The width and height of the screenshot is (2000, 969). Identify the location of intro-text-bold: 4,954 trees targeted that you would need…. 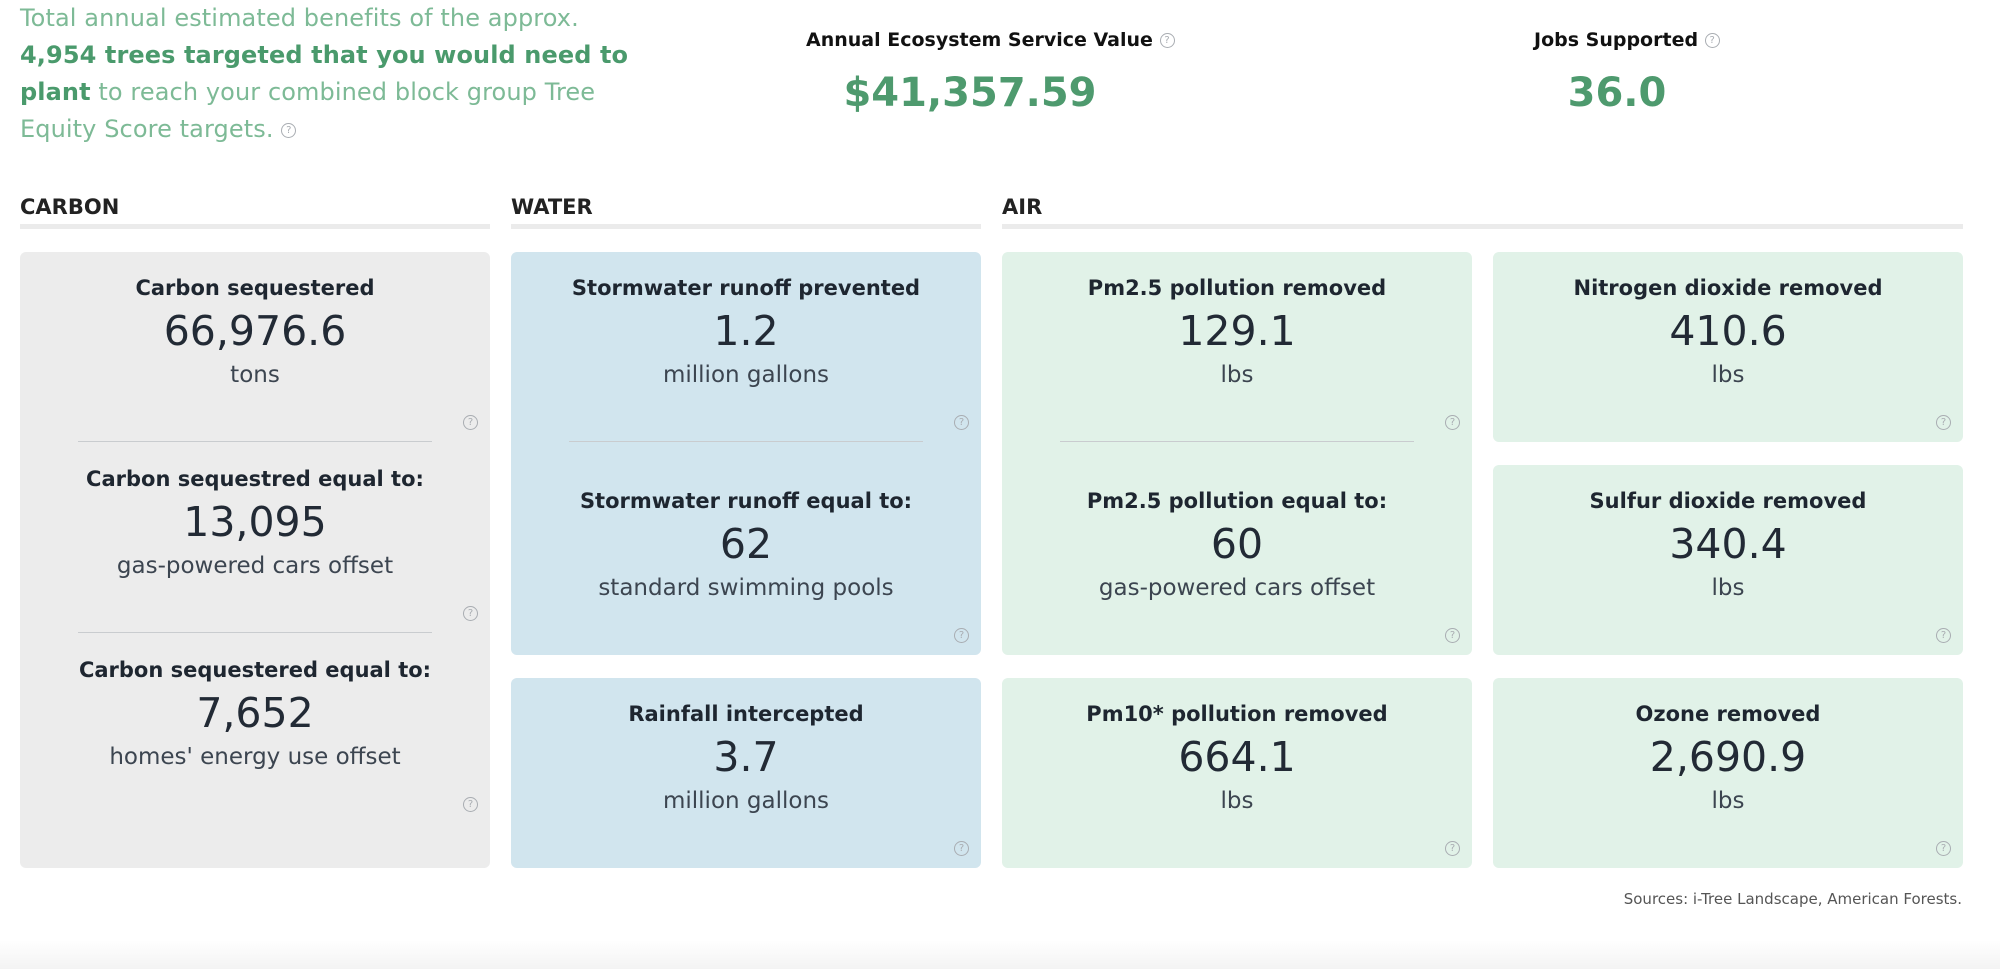
(324, 73).